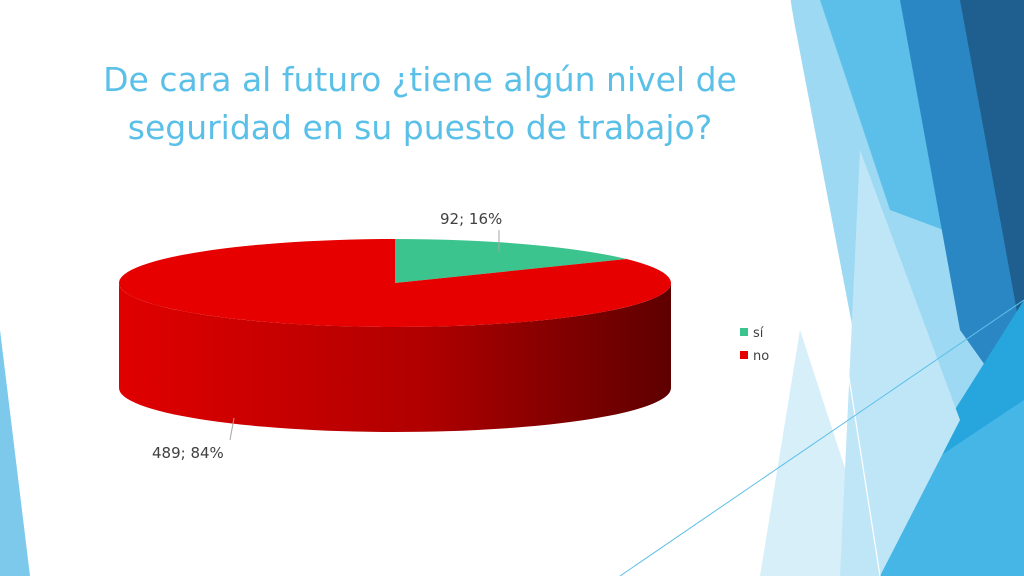  I want to click on right-shape-dark, so click(992, 175).